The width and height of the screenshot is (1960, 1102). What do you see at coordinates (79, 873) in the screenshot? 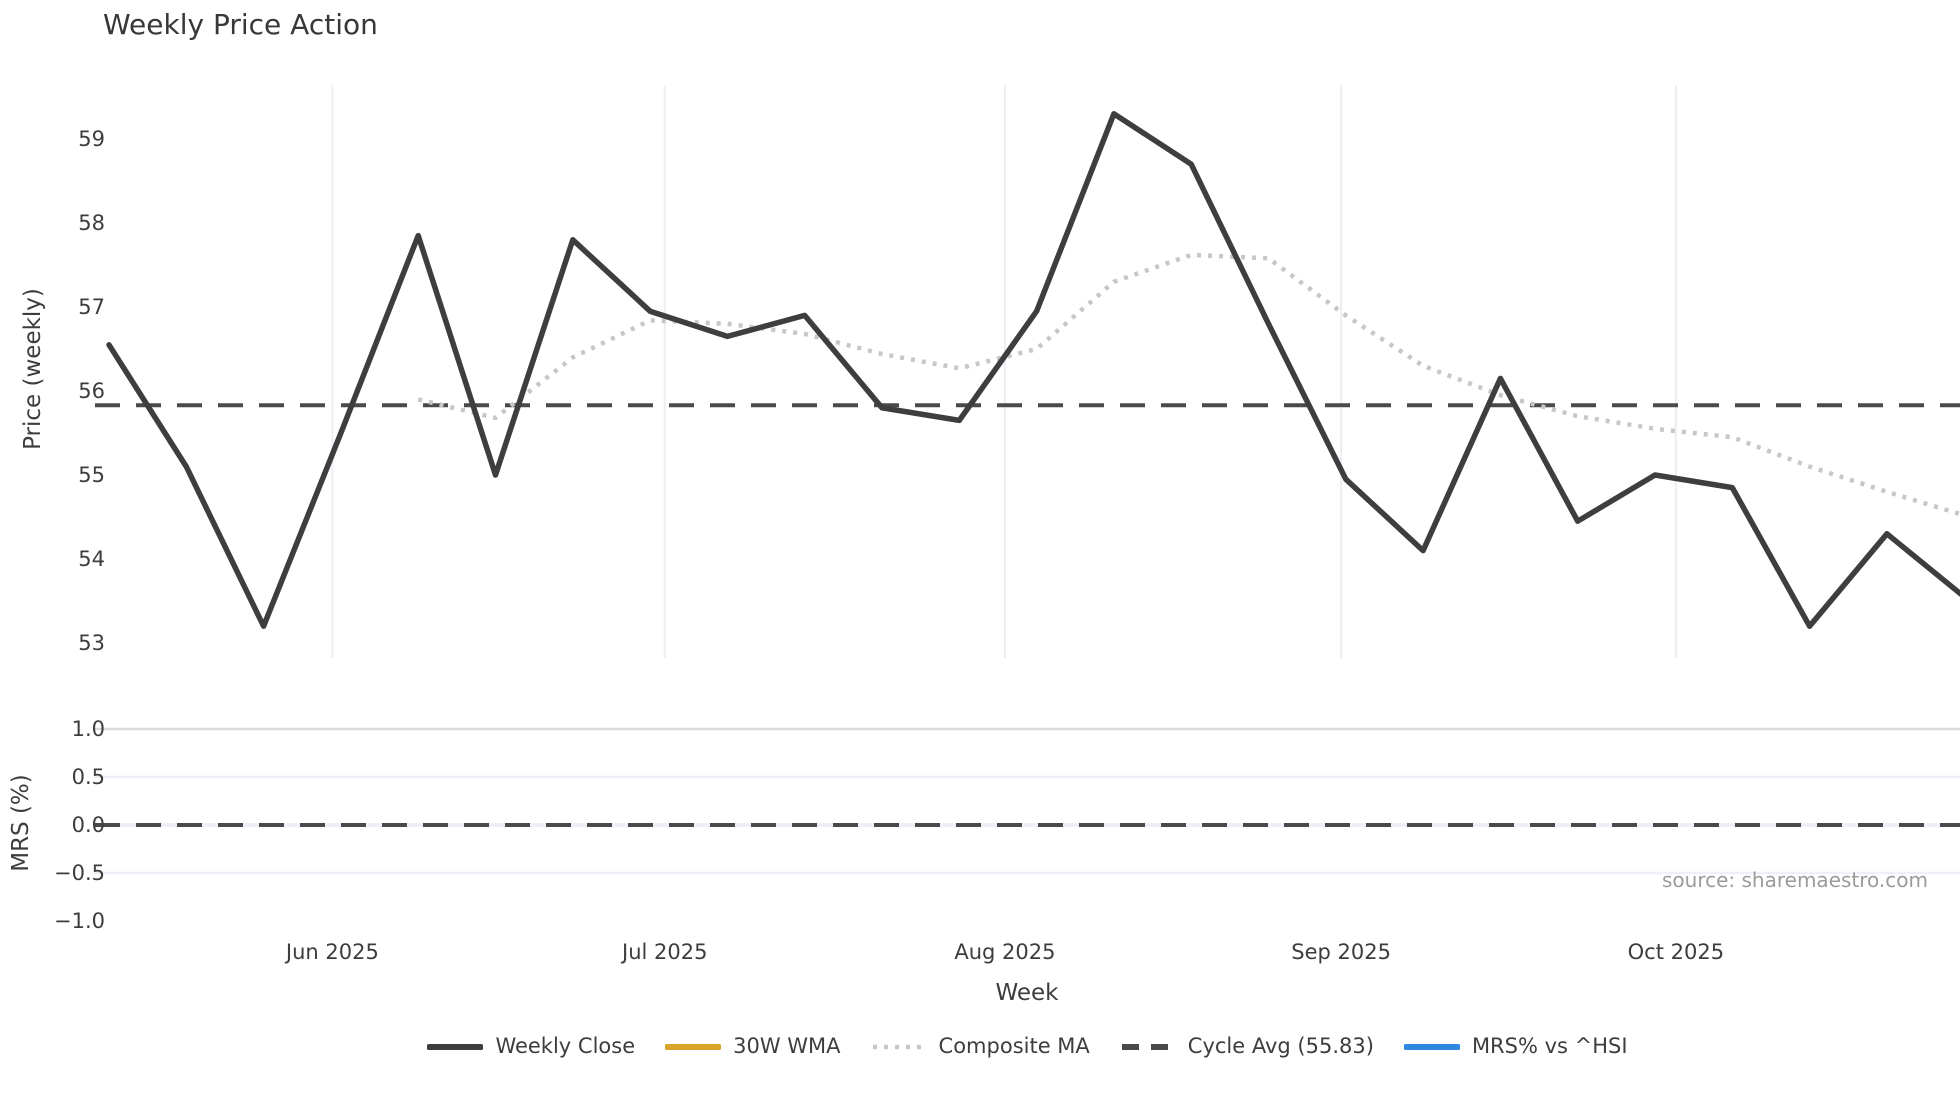
I see `mrs-ytick--0.5: −0.5` at bounding box center [79, 873].